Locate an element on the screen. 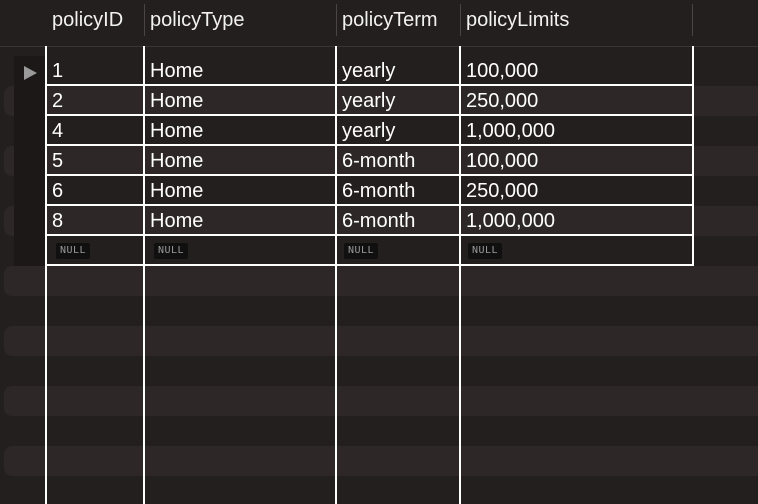 The width and height of the screenshot is (758, 504). cell-policyid: 5 is located at coordinates (58, 161).